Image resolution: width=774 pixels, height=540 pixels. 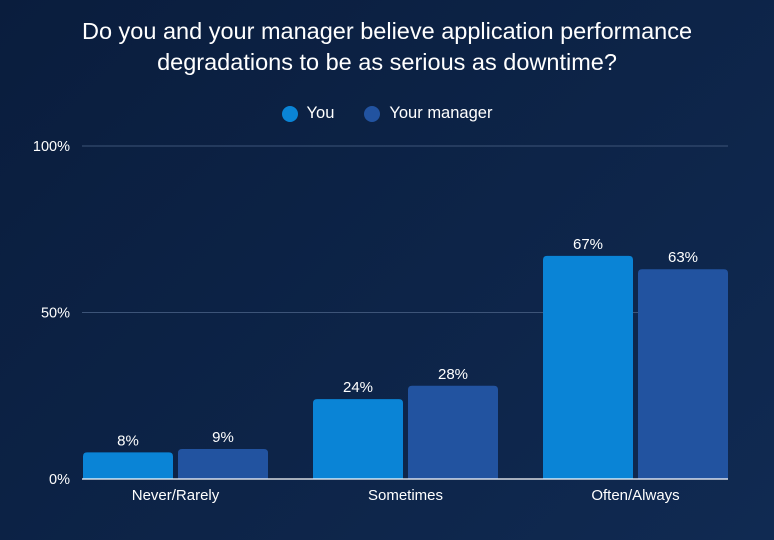 What do you see at coordinates (441, 113) in the screenshot?
I see `legend-label-your-manager: Your manager` at bounding box center [441, 113].